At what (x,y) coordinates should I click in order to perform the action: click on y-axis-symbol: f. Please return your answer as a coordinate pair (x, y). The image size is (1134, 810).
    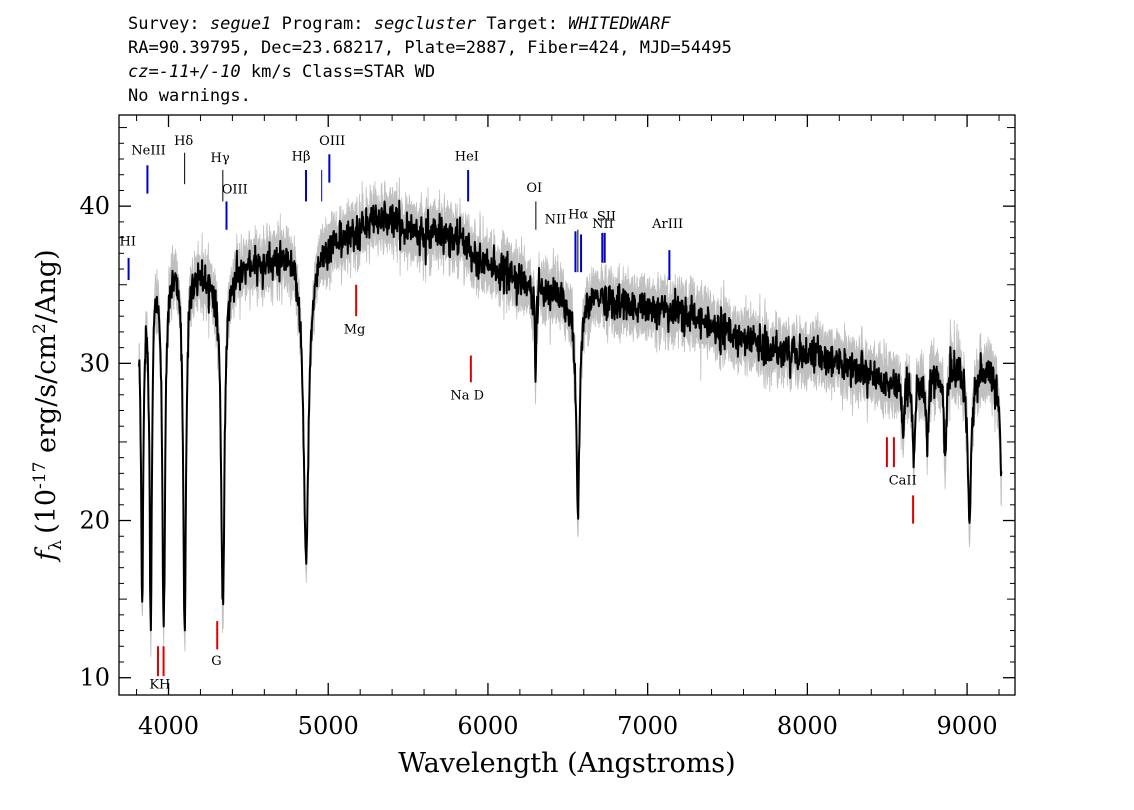
    Looking at the image, I should click on (46, 555).